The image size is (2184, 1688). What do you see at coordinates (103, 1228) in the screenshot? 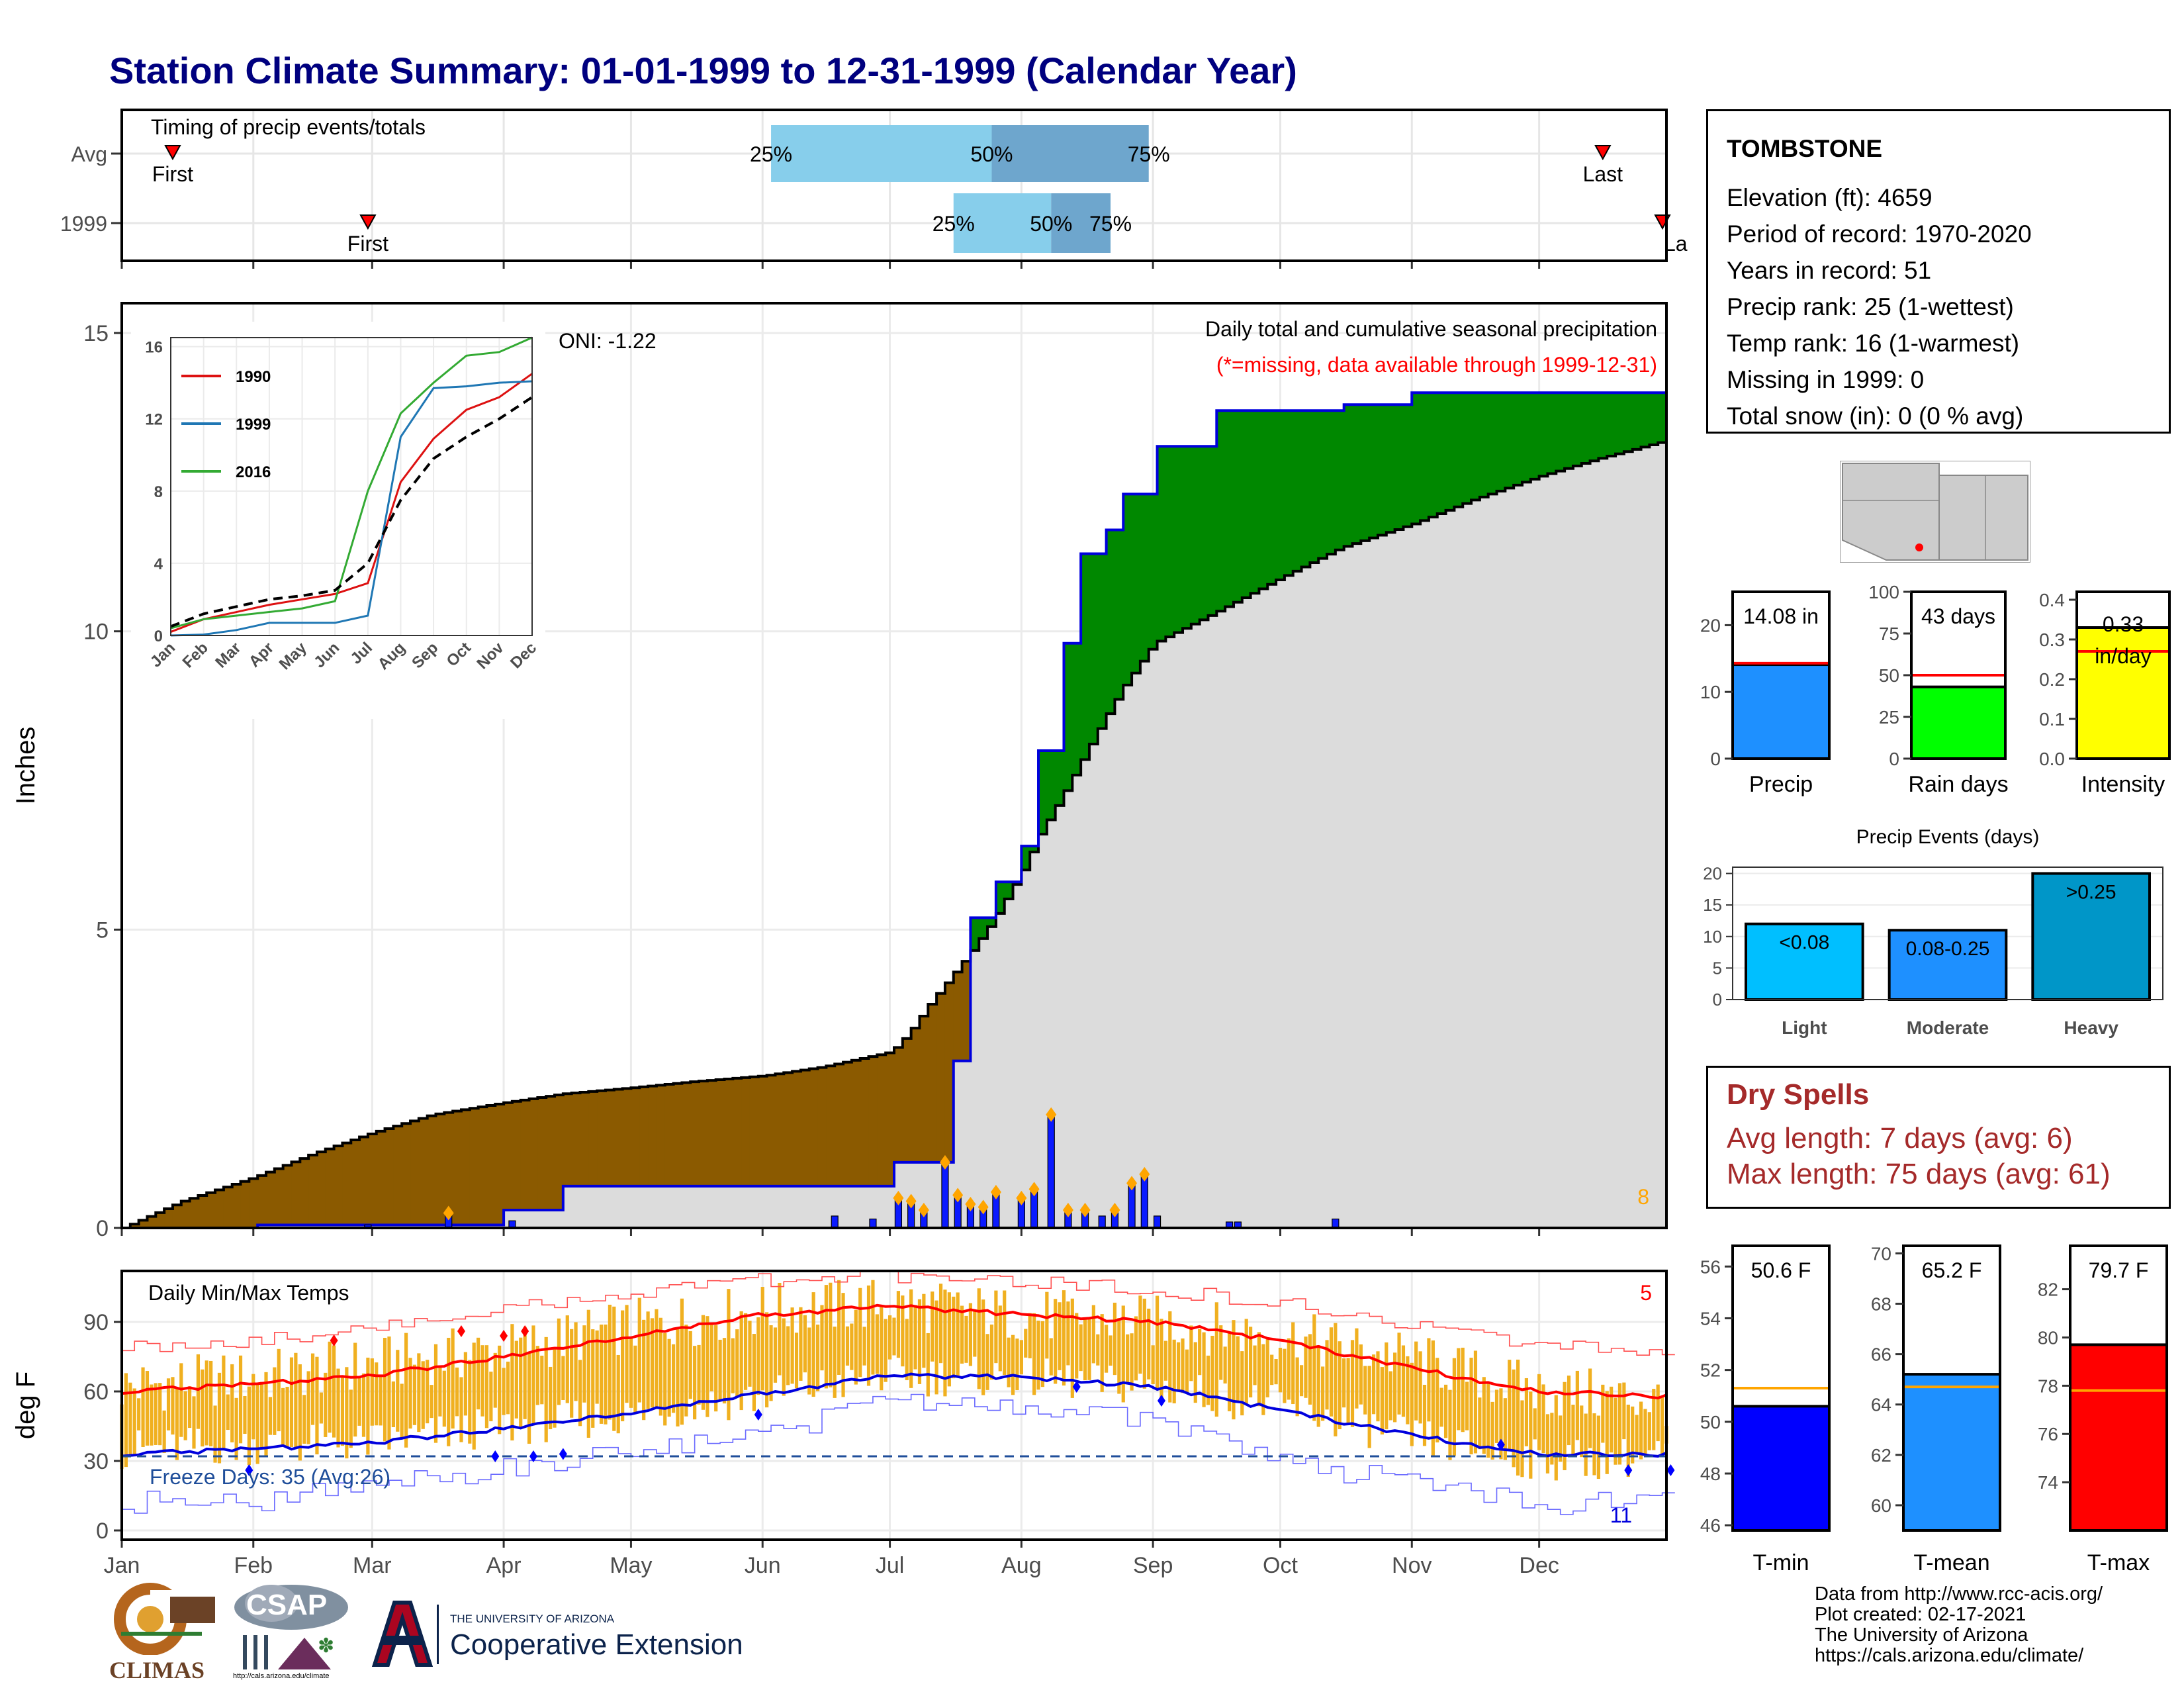
I see `precip-y-tick-label: 0` at bounding box center [103, 1228].